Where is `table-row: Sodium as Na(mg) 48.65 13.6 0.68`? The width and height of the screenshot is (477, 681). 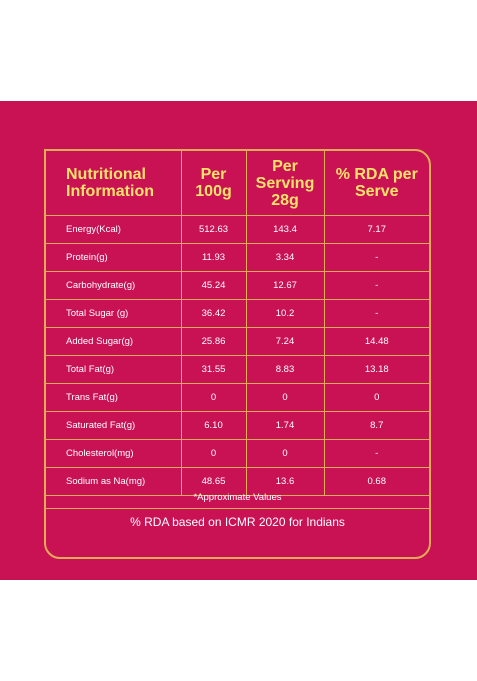 table-row: Sodium as Na(mg) 48.65 13.6 0.68 is located at coordinates (237, 481).